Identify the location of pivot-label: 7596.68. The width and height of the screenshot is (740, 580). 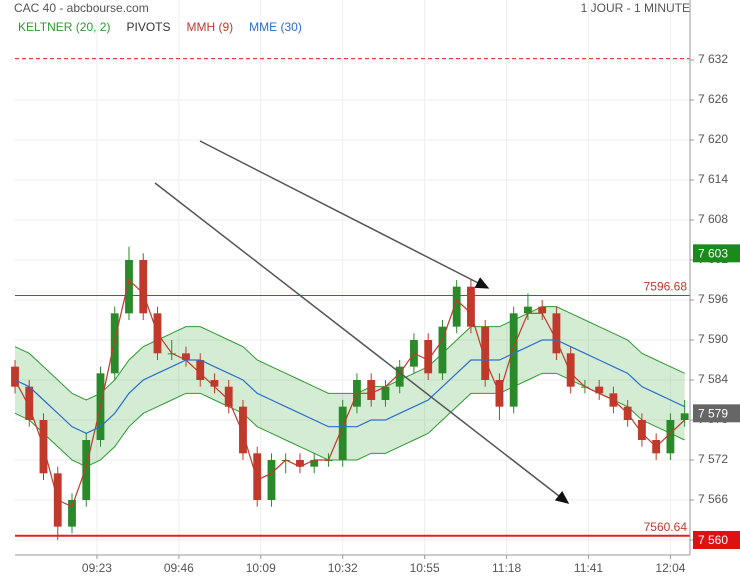
(666, 287).